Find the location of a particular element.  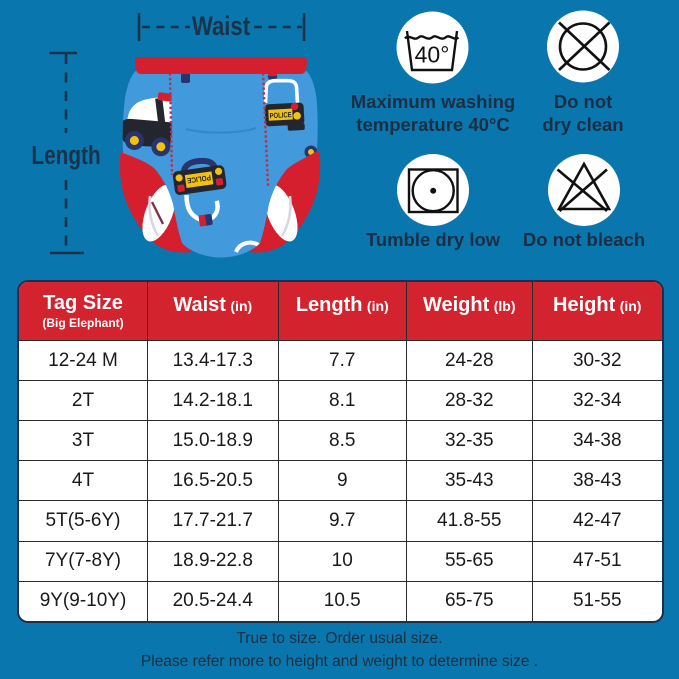

svg-text: 40° is located at coordinates (432, 55).